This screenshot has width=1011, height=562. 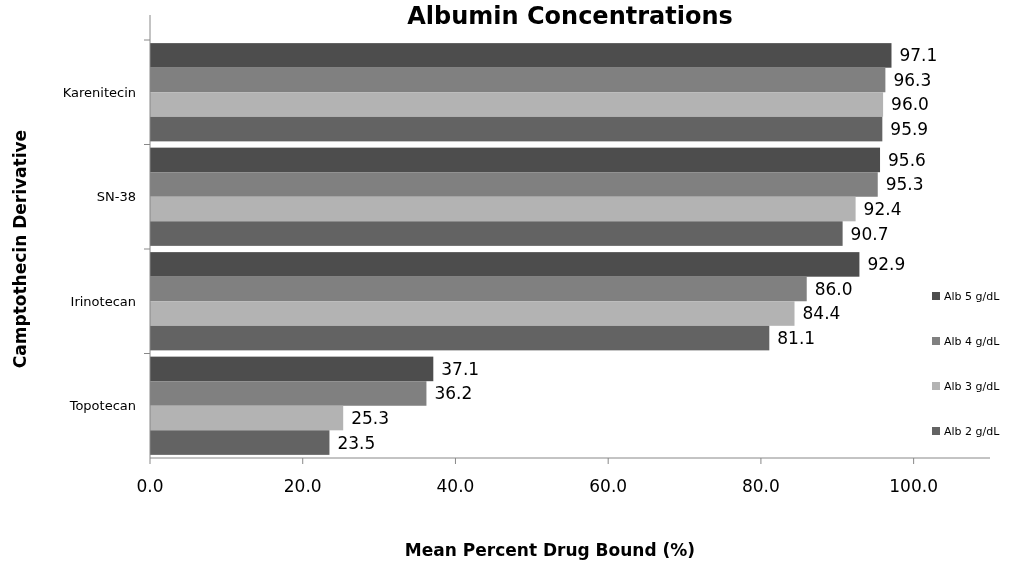 What do you see at coordinates (116, 197) in the screenshot?
I see `y-tick-label: SN-38` at bounding box center [116, 197].